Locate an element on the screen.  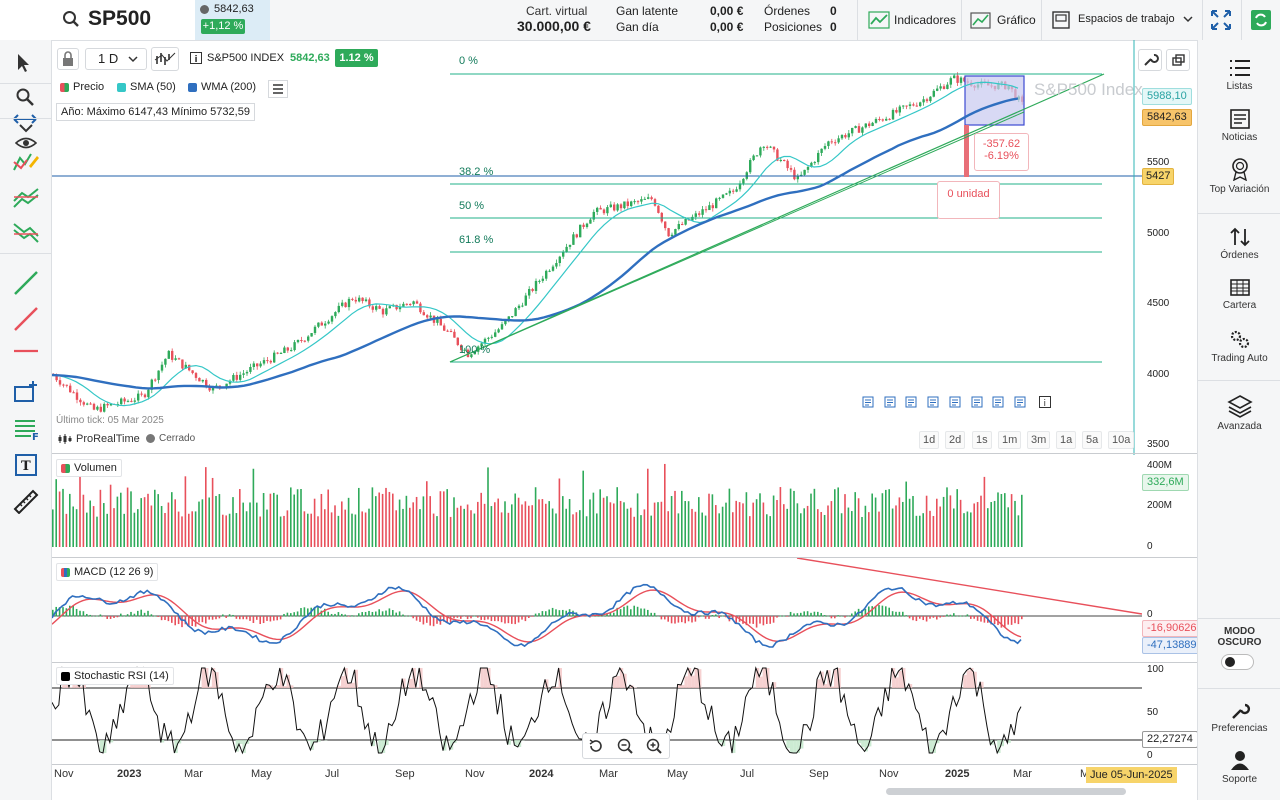
sync-icon is located at coordinates (1261, 20).